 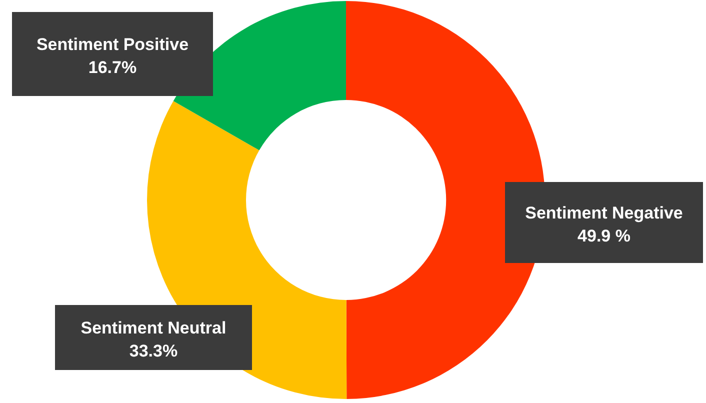 What do you see at coordinates (153, 351) in the screenshot?
I see `data-label: 33.3%` at bounding box center [153, 351].